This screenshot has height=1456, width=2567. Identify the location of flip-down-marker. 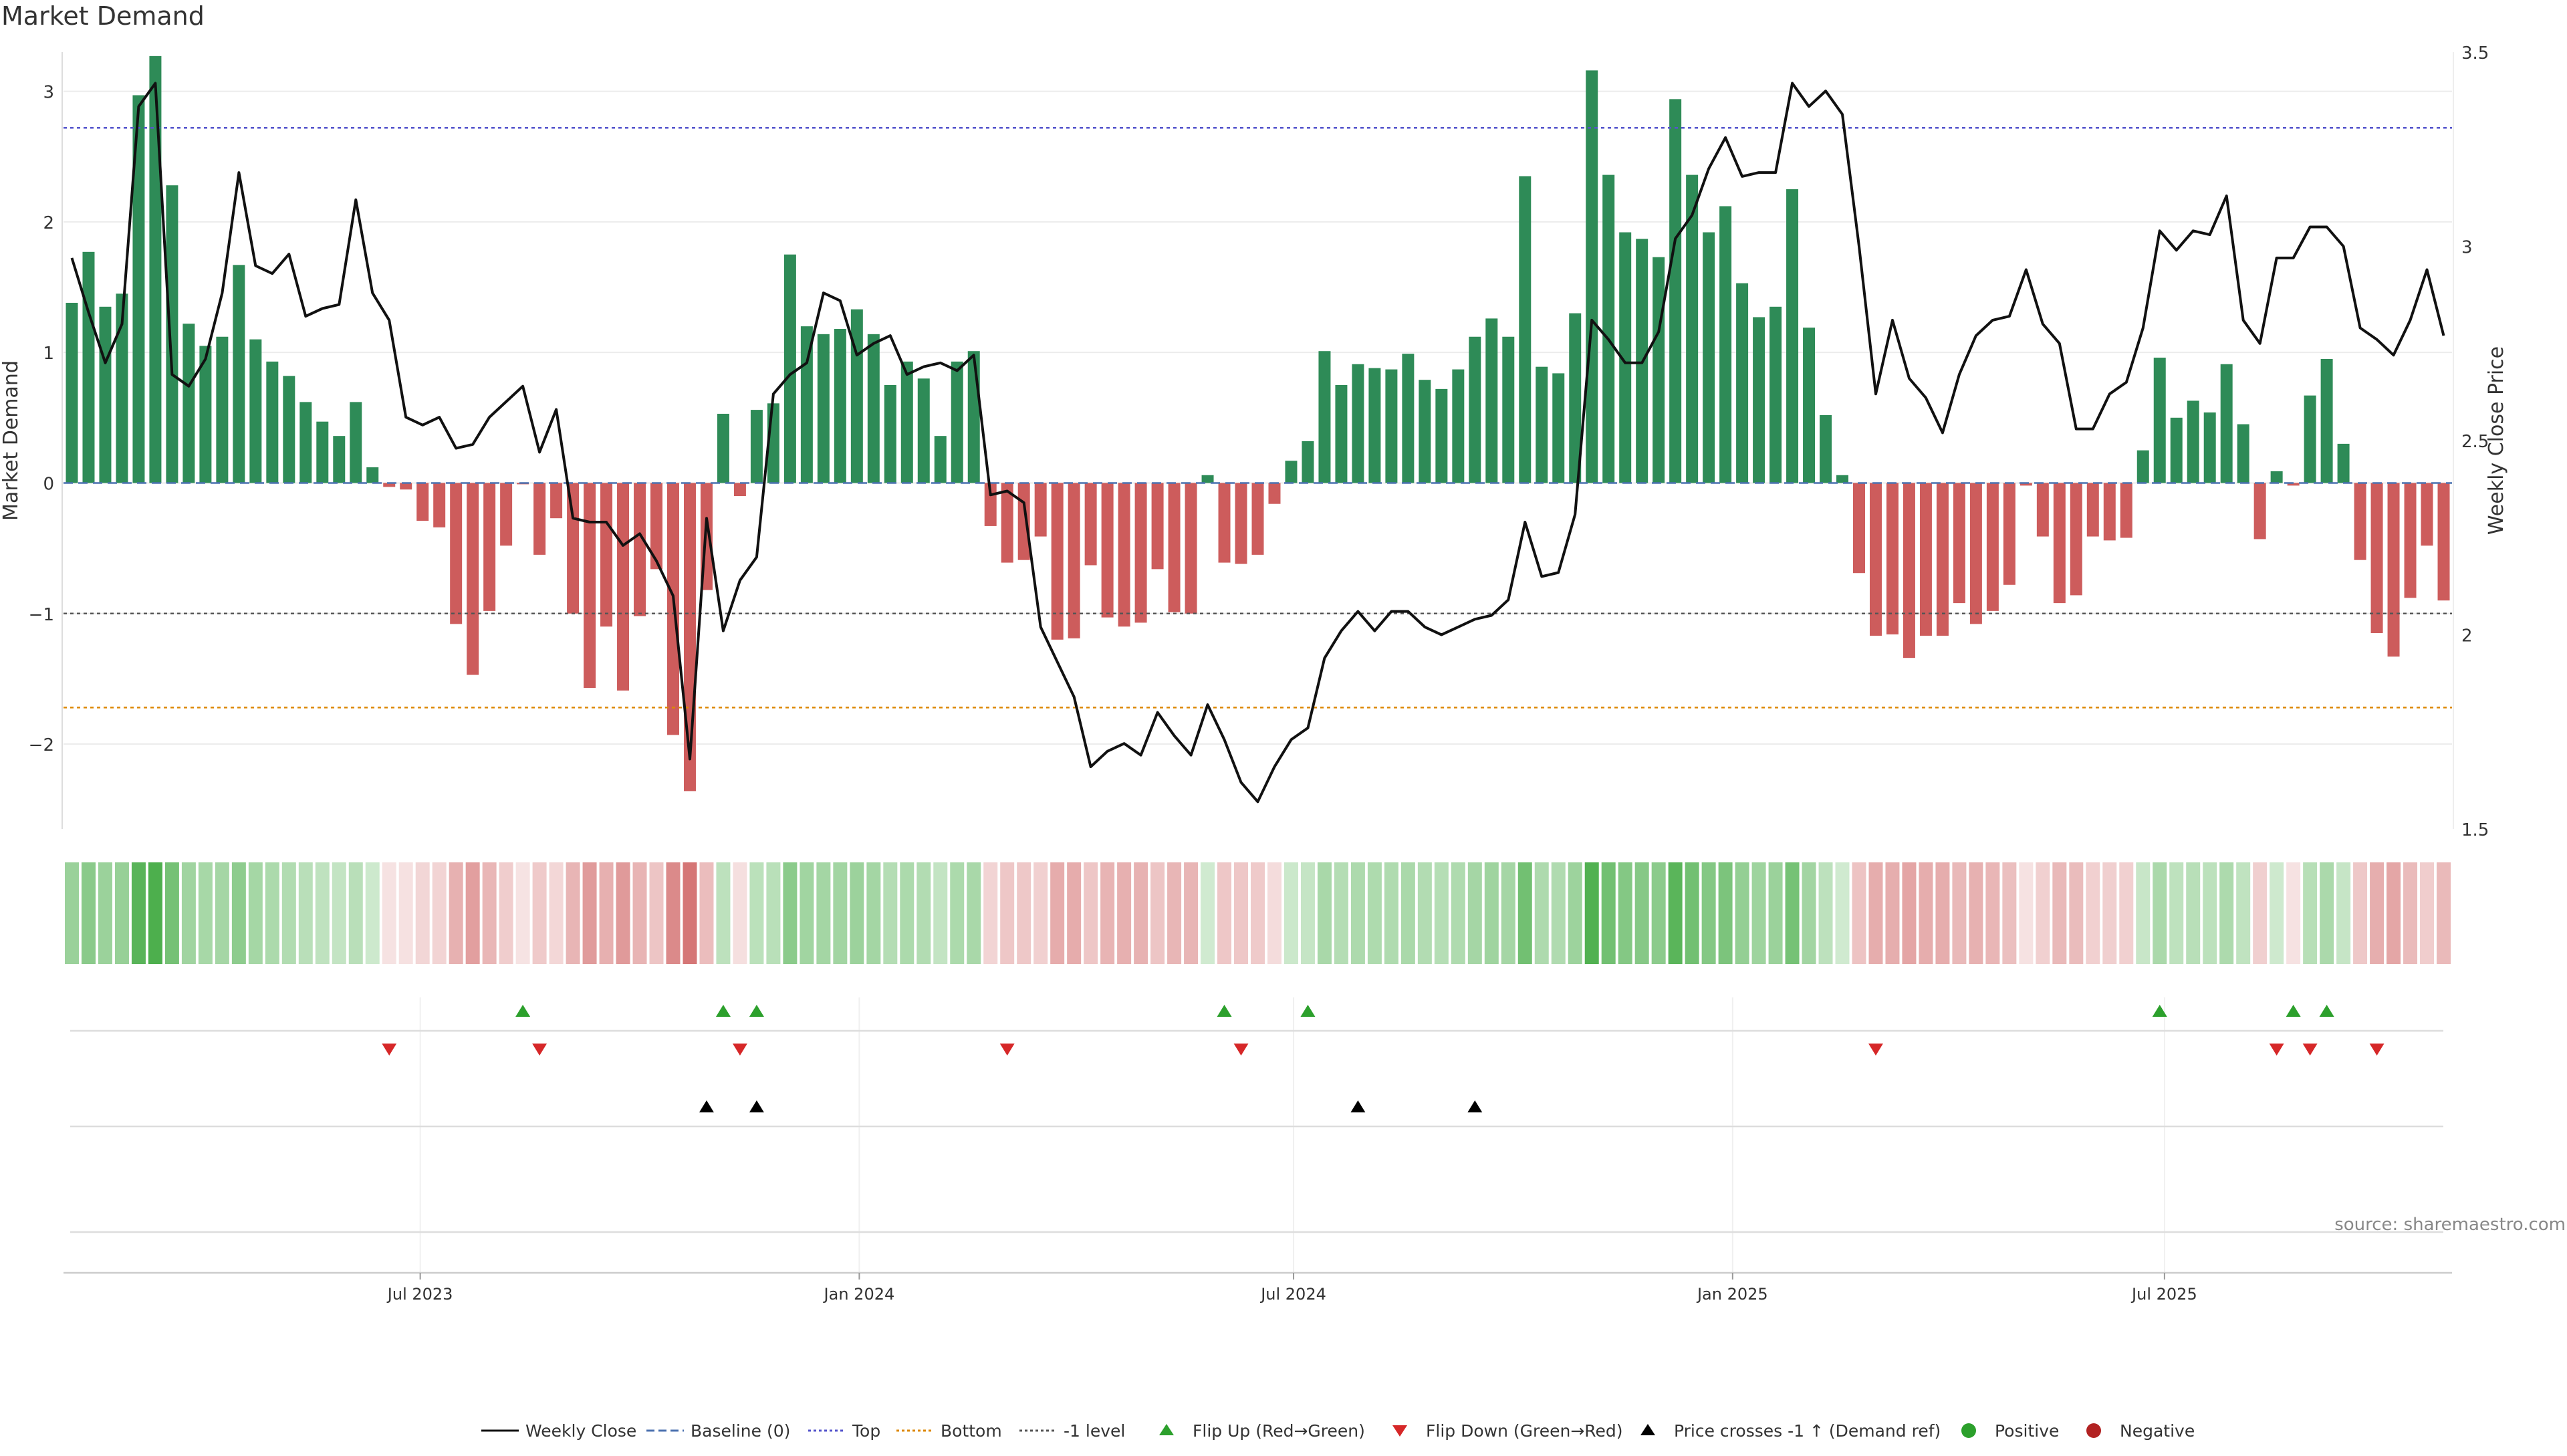
(1007, 1050).